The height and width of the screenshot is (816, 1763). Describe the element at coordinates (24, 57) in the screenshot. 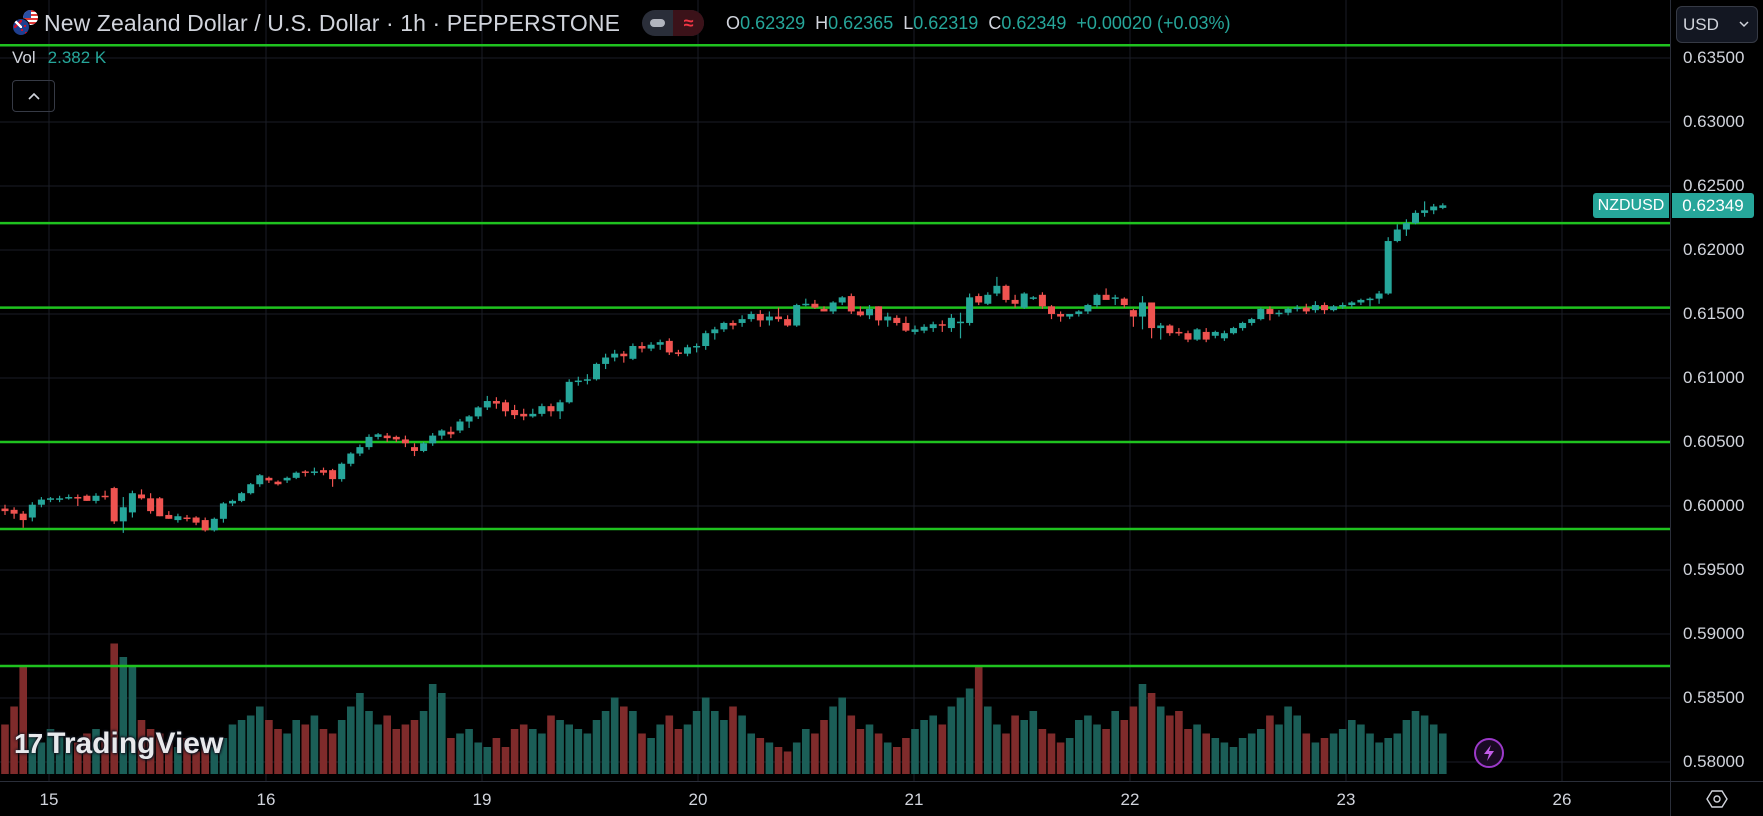

I see `volume-label: Vol` at that location.